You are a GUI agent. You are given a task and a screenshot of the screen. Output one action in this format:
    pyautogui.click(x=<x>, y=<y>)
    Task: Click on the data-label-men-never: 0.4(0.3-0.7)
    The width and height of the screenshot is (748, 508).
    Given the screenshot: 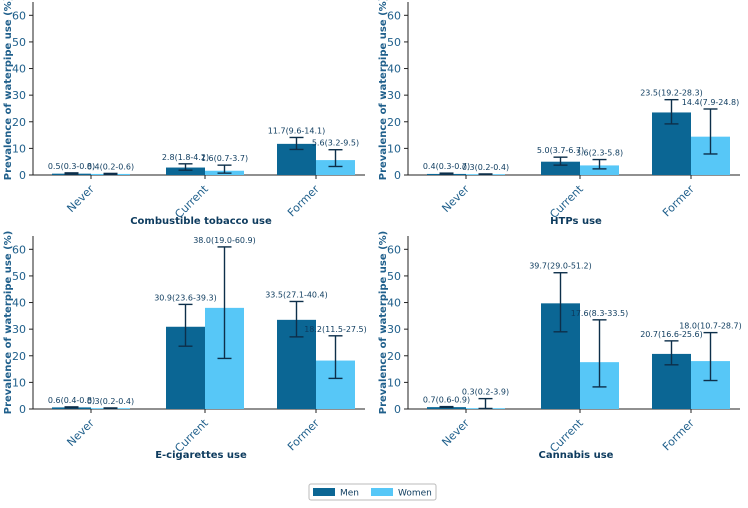 What is the action you would take?
    pyautogui.click(x=446, y=166)
    